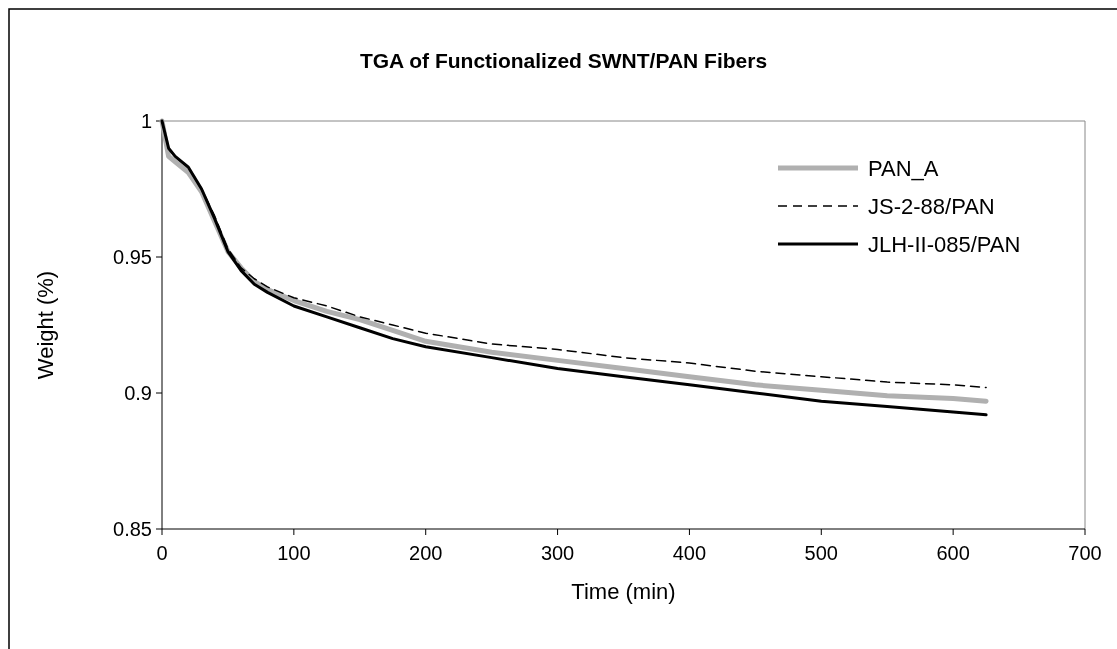  Describe the element at coordinates (426, 553) in the screenshot. I see `x-tick-label: 200` at that location.